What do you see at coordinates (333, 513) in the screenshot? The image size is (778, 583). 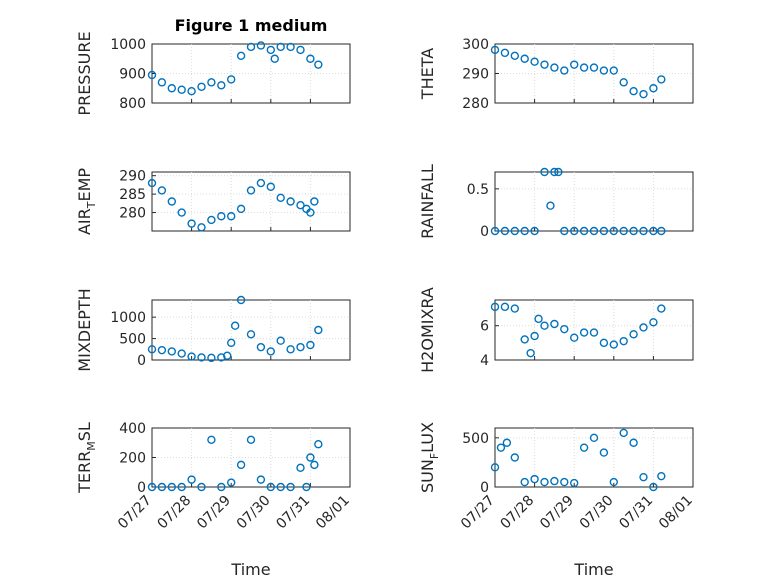 I see `x-tick-label: 08/01` at bounding box center [333, 513].